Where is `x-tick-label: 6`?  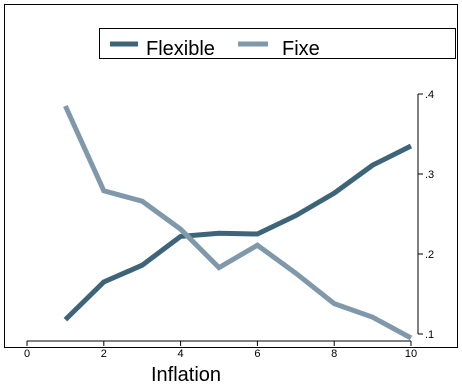
x-tick-label: 6 is located at coordinates (257, 354).